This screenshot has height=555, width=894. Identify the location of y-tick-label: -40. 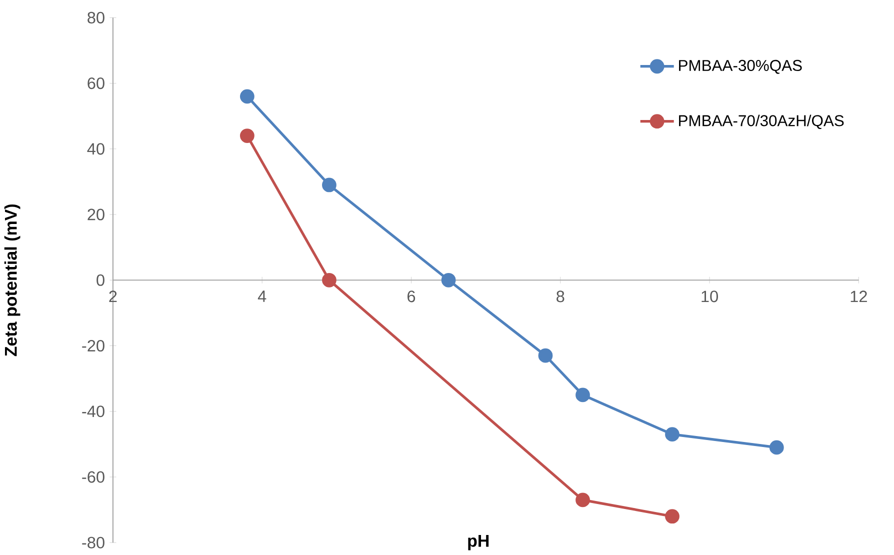
(93, 412).